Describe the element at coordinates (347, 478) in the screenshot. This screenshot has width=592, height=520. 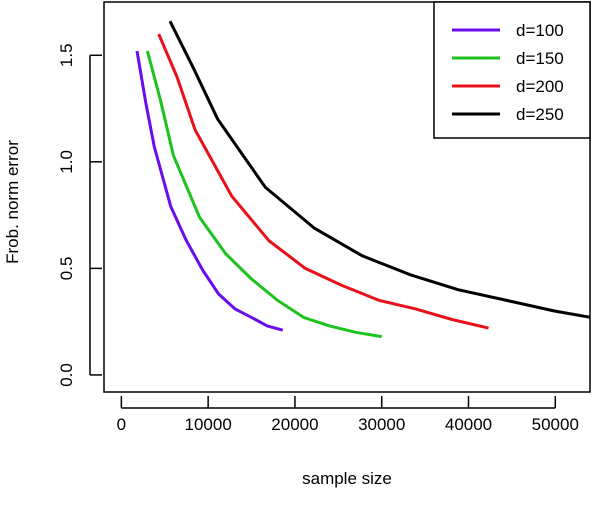
I see `x-axis-label: sample size` at that location.